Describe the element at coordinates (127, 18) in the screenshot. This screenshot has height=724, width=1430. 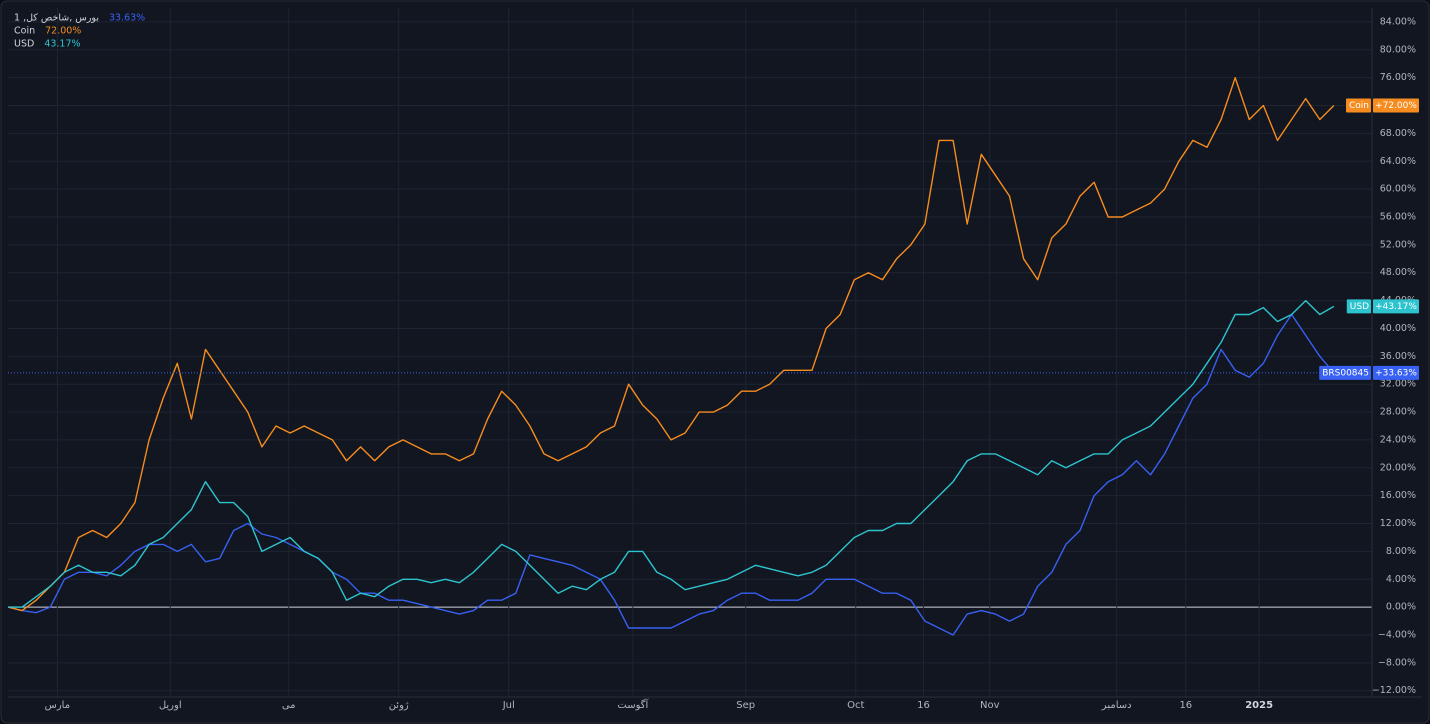
I see `legend-value: 33.63%` at that location.